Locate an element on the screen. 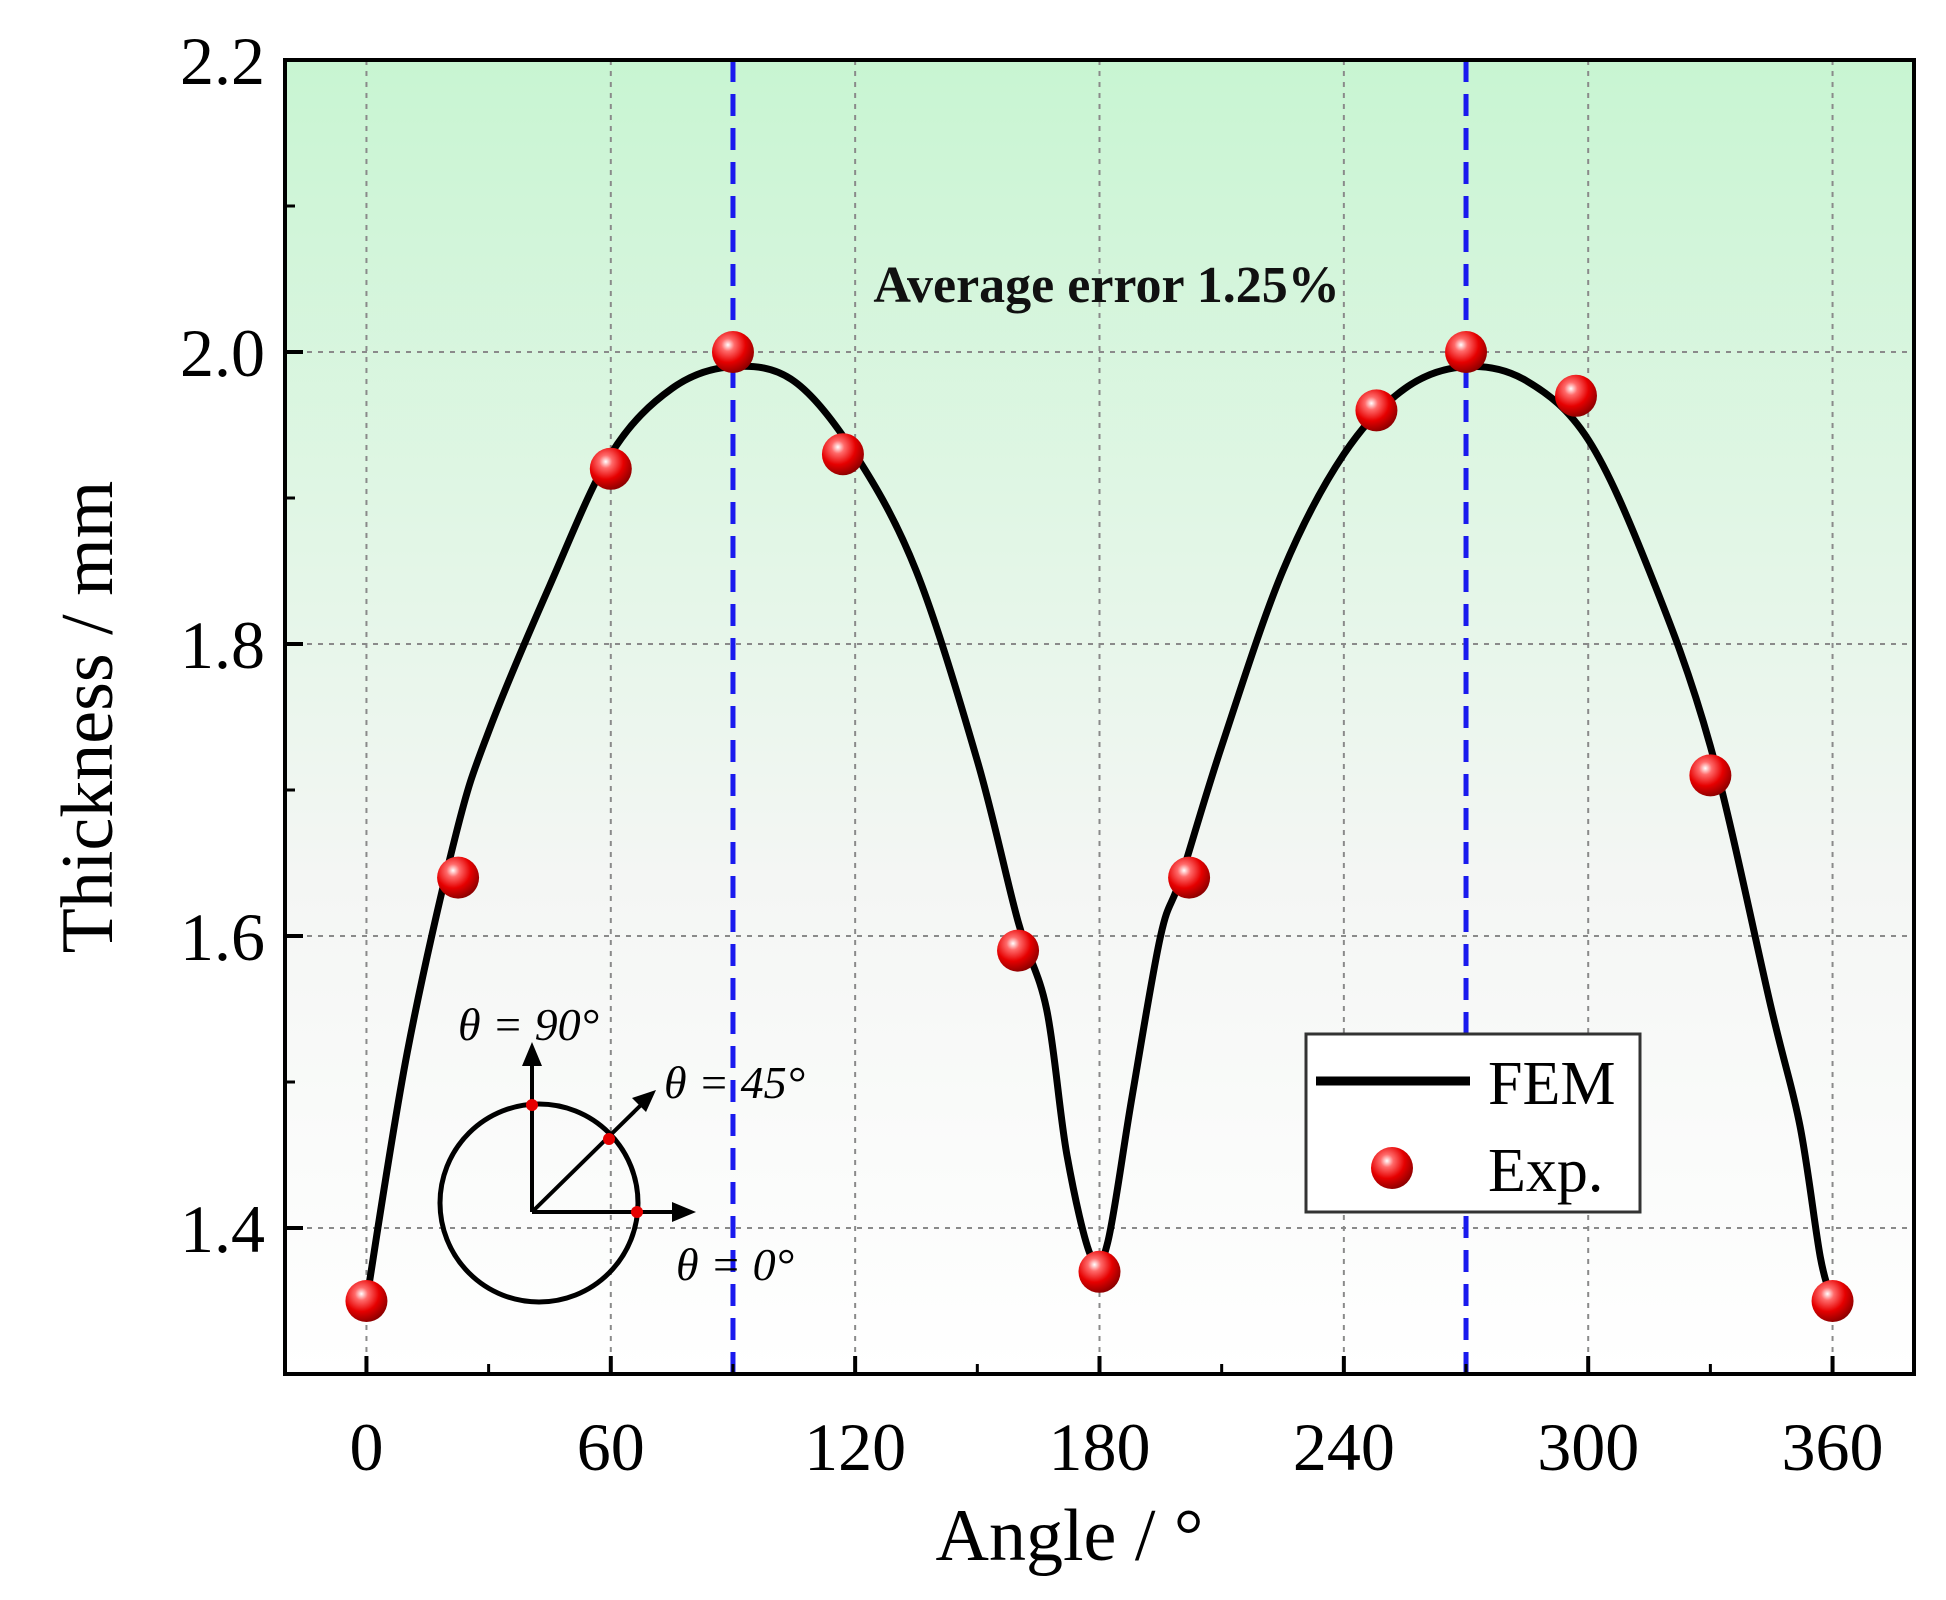 The height and width of the screenshot is (1600, 1946). y-tick-label: 1.8 is located at coordinates (222, 645).